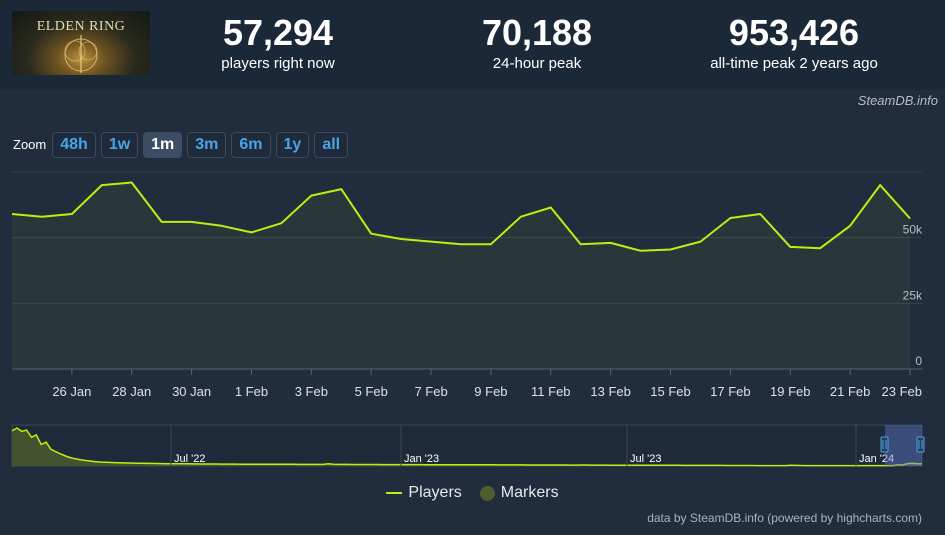 This screenshot has width=945, height=535. Describe the element at coordinates (913, 295) in the screenshot. I see `y-tick-label: 25k` at that location.